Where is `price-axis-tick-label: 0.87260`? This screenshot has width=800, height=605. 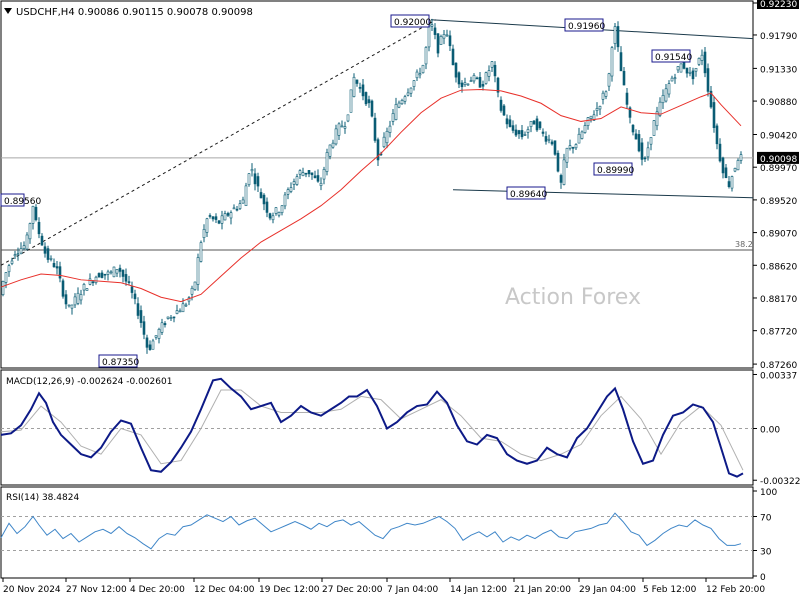
price-axis-tick-label: 0.87260 is located at coordinates (778, 366).